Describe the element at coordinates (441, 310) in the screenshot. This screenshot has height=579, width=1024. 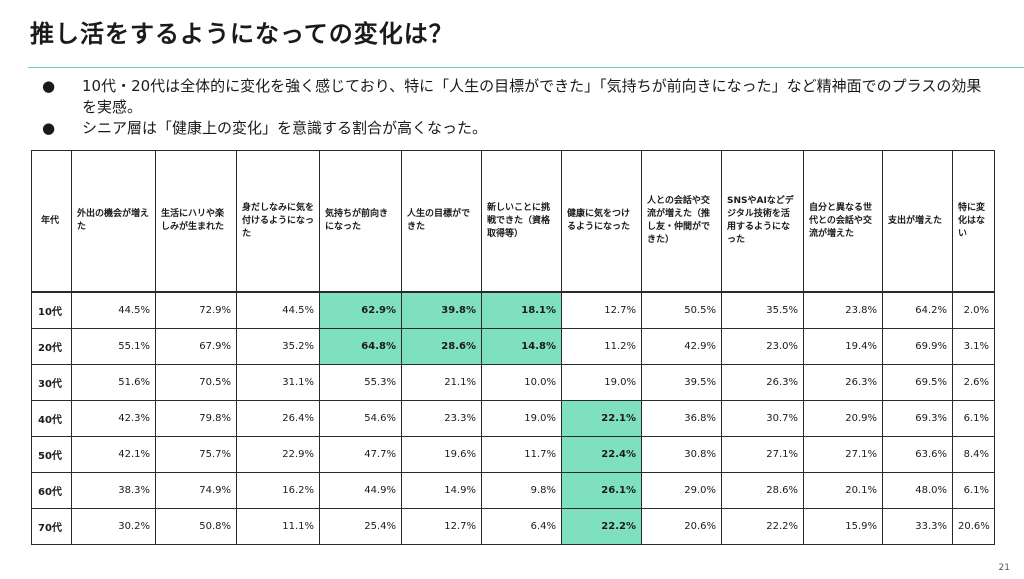
I see `highlighted-value-cell: 39.8%` at that location.